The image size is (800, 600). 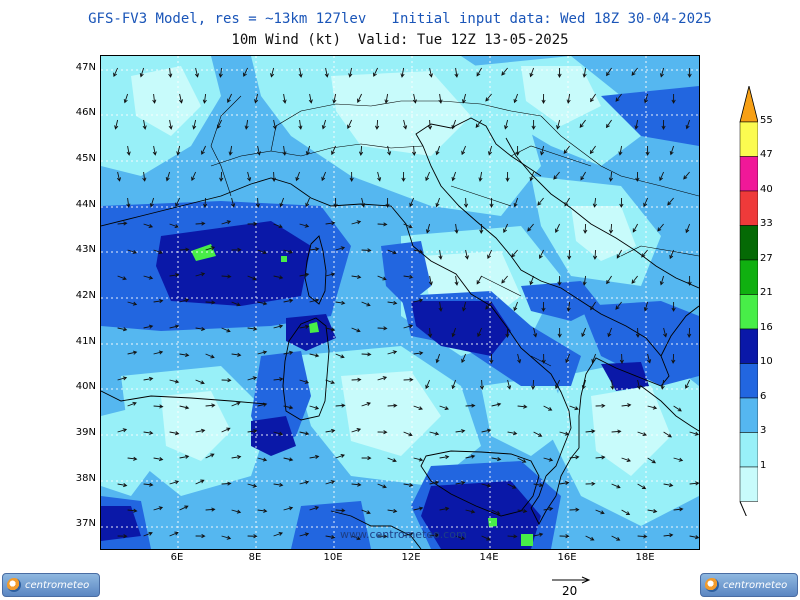 I want to click on reference-vector-label: 20, so click(x=570, y=591).